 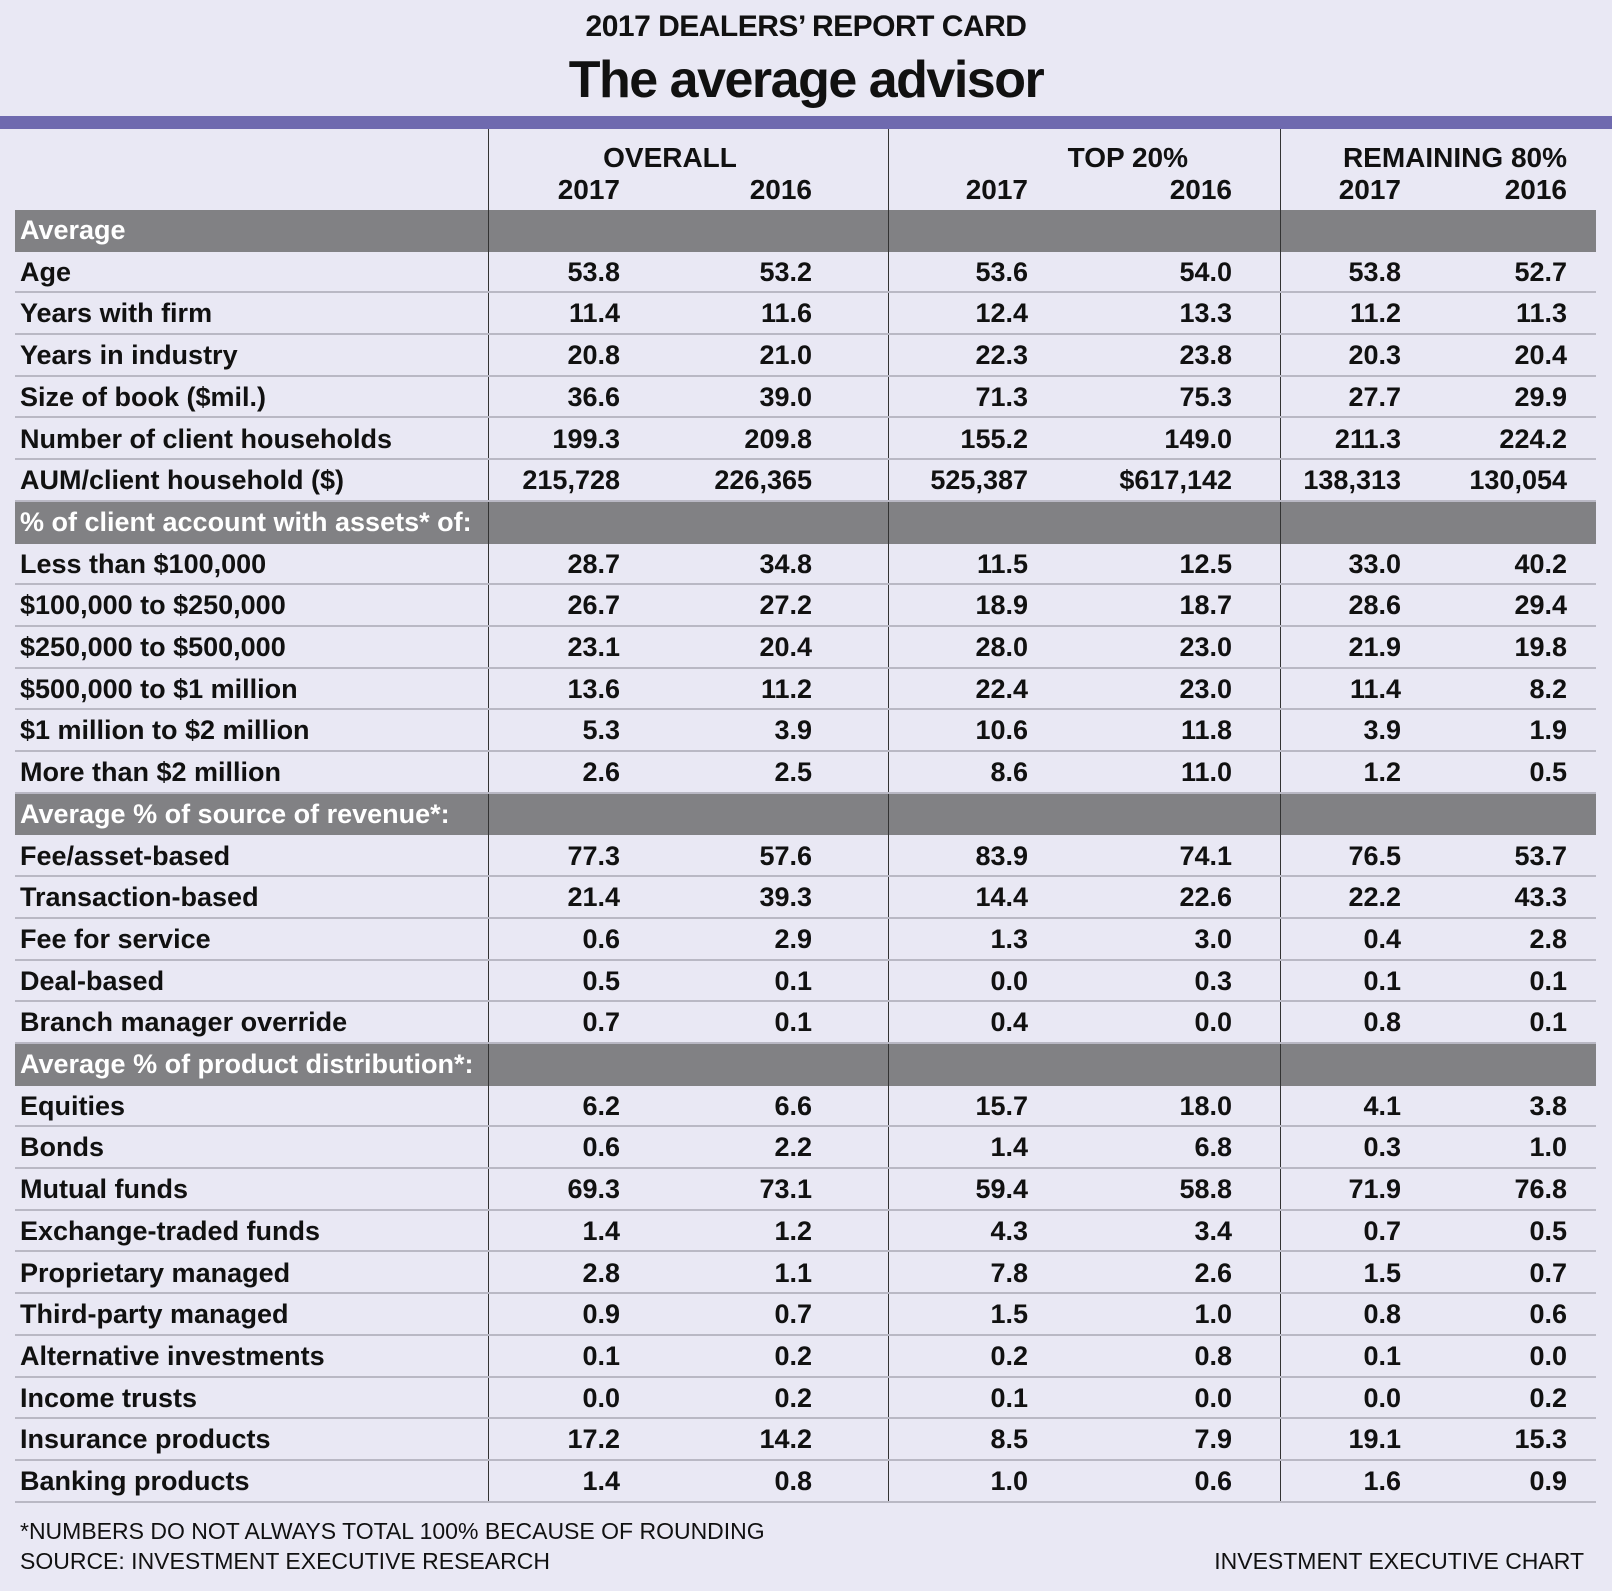 I want to click on table-cell: 6.2, so click(x=601, y=1105).